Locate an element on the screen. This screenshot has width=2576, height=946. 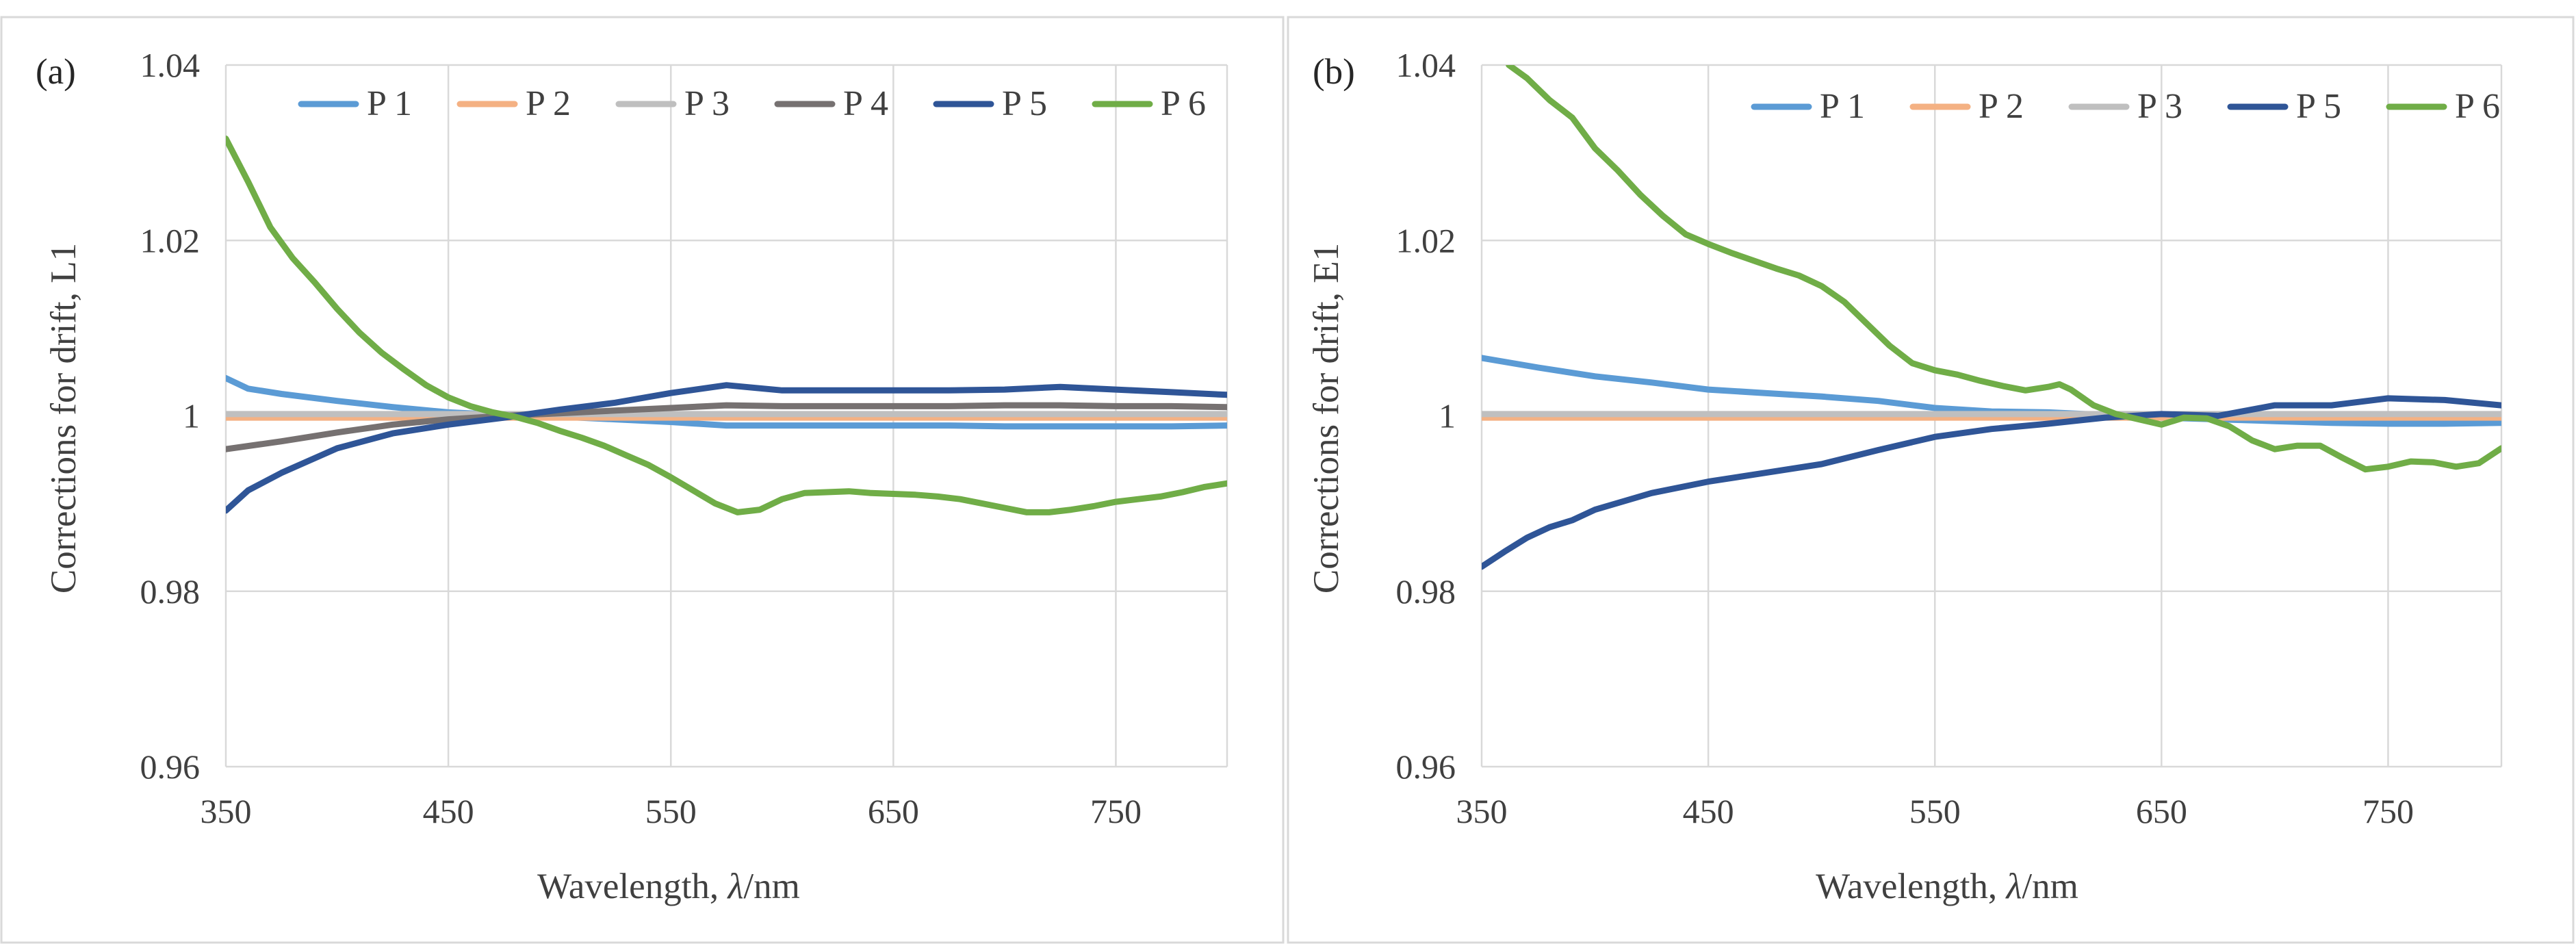
panel-a-legend: P 1 P 2 P 3 P 4 P 5 P 6 is located at coordinates (752, 103).